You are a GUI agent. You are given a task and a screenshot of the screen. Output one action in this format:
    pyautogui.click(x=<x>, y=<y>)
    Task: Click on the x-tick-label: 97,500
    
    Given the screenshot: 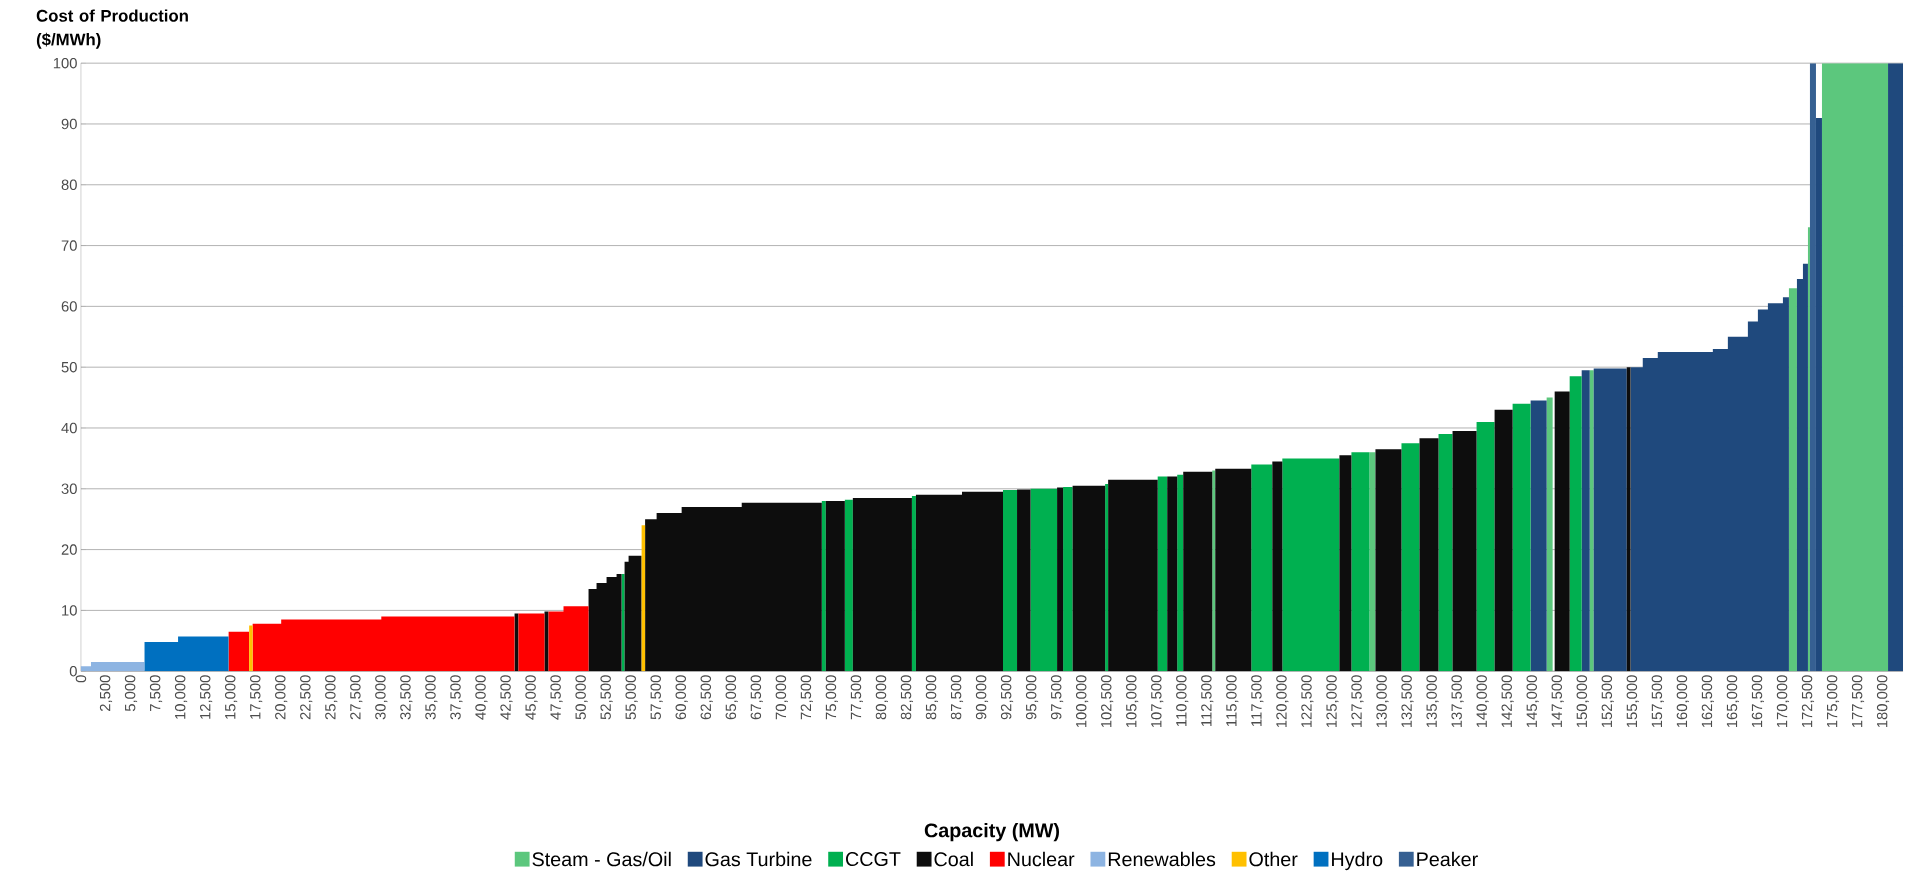 What is the action you would take?
    pyautogui.click(x=1057, y=697)
    